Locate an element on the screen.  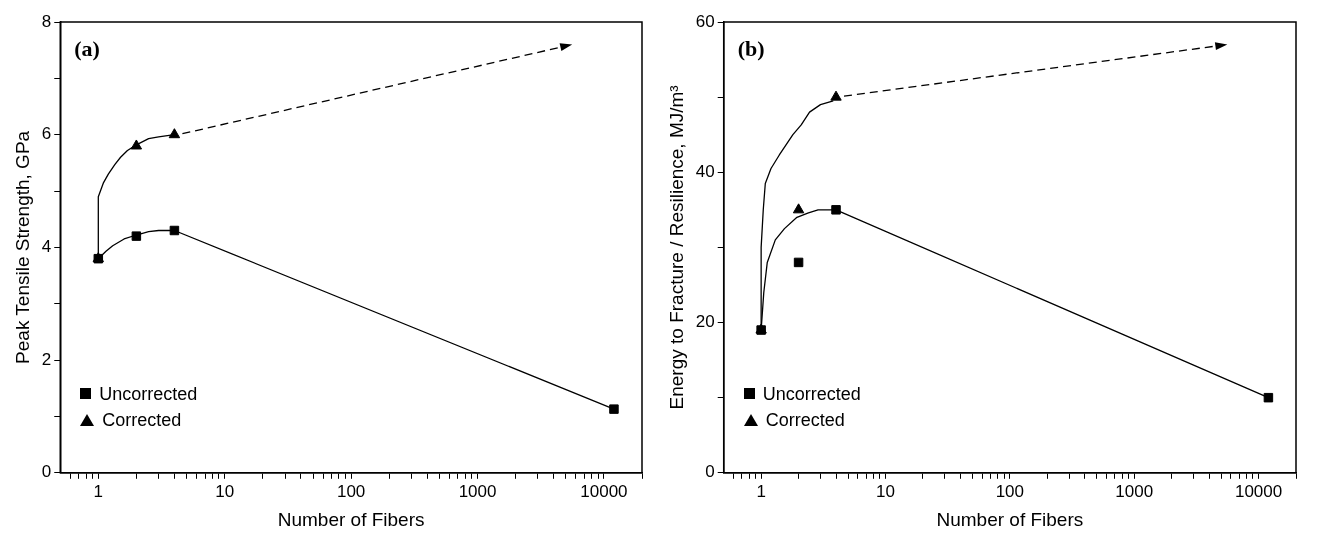
annotation: (a) is located at coordinates (87, 49).